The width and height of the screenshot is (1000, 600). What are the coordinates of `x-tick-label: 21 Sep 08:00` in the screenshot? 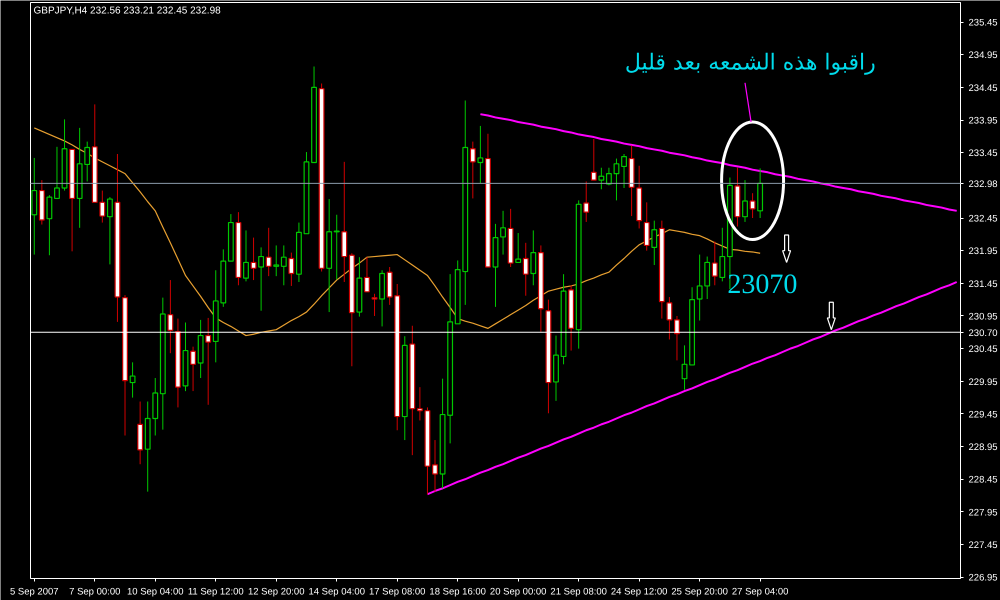 It's located at (578, 592).